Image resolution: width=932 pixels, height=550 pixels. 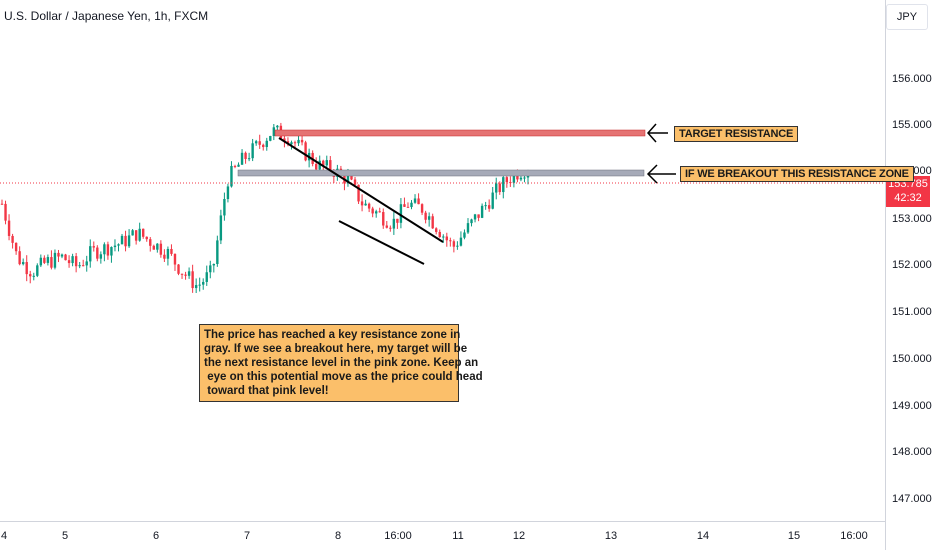 I want to click on note-line: toward that pink level!, so click(x=266, y=391).